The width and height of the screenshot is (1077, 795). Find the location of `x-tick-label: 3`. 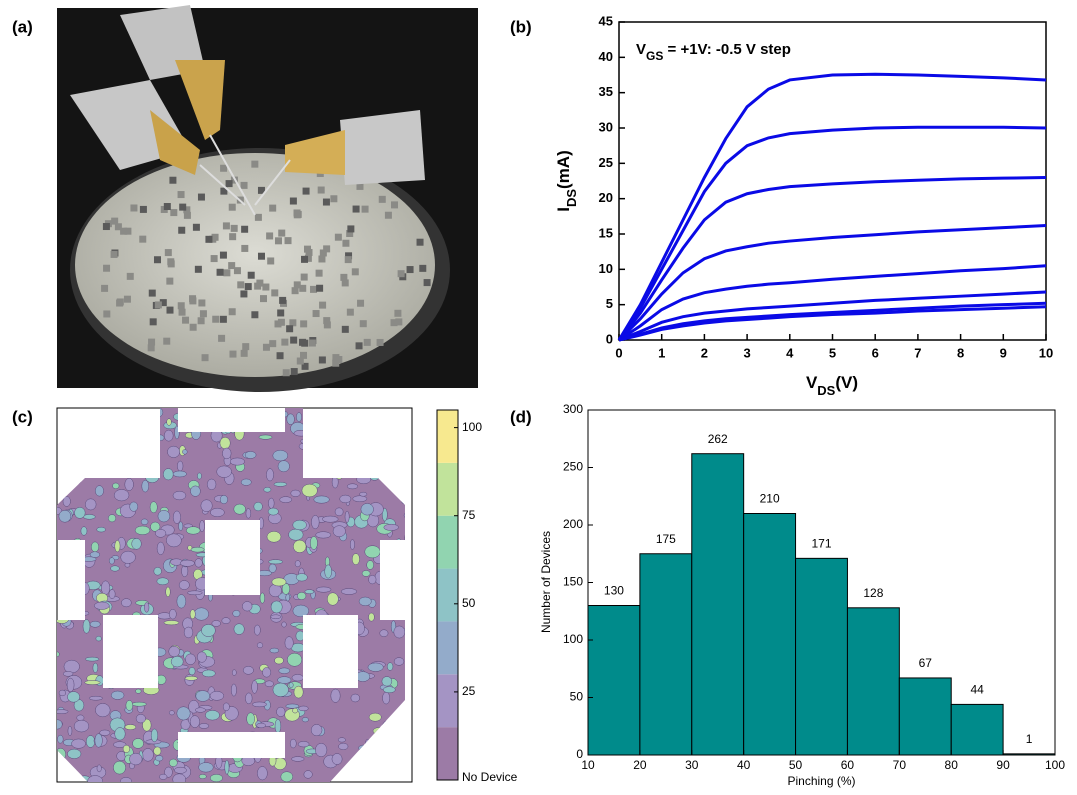

x-tick-label: 3 is located at coordinates (746, 352).